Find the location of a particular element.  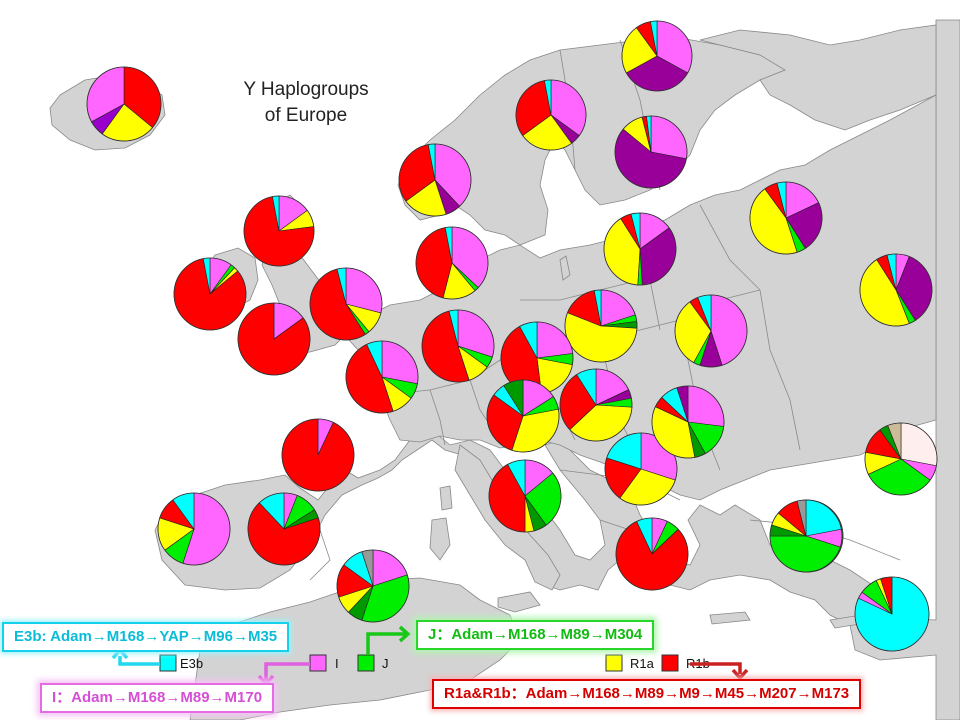

land-sardinia is located at coordinates (440, 539).